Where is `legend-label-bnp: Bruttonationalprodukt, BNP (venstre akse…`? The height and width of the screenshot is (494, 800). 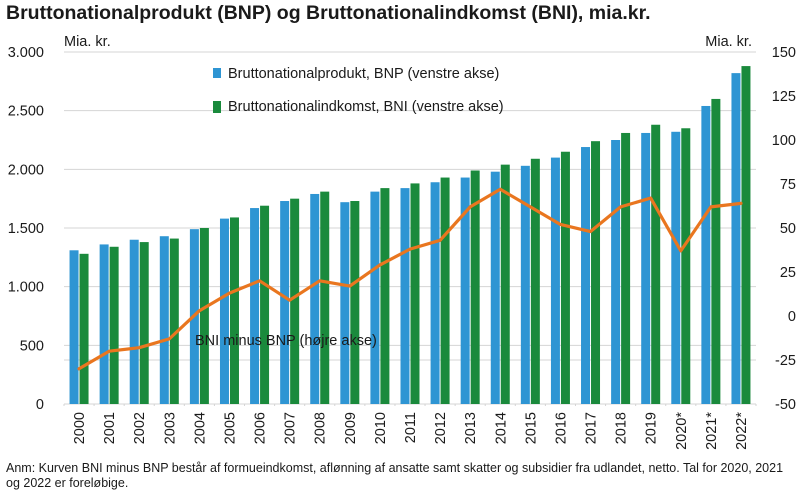 legend-label-bnp: Bruttonationalprodukt, BNP (venstre akse… is located at coordinates (363, 74).